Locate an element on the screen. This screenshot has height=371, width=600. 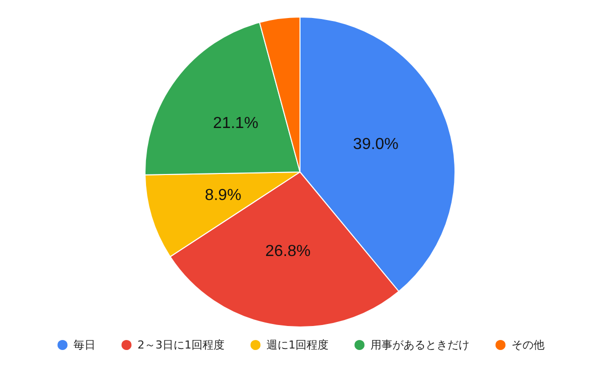
legend-label: 2～3日に1回程度 is located at coordinates (181, 345).